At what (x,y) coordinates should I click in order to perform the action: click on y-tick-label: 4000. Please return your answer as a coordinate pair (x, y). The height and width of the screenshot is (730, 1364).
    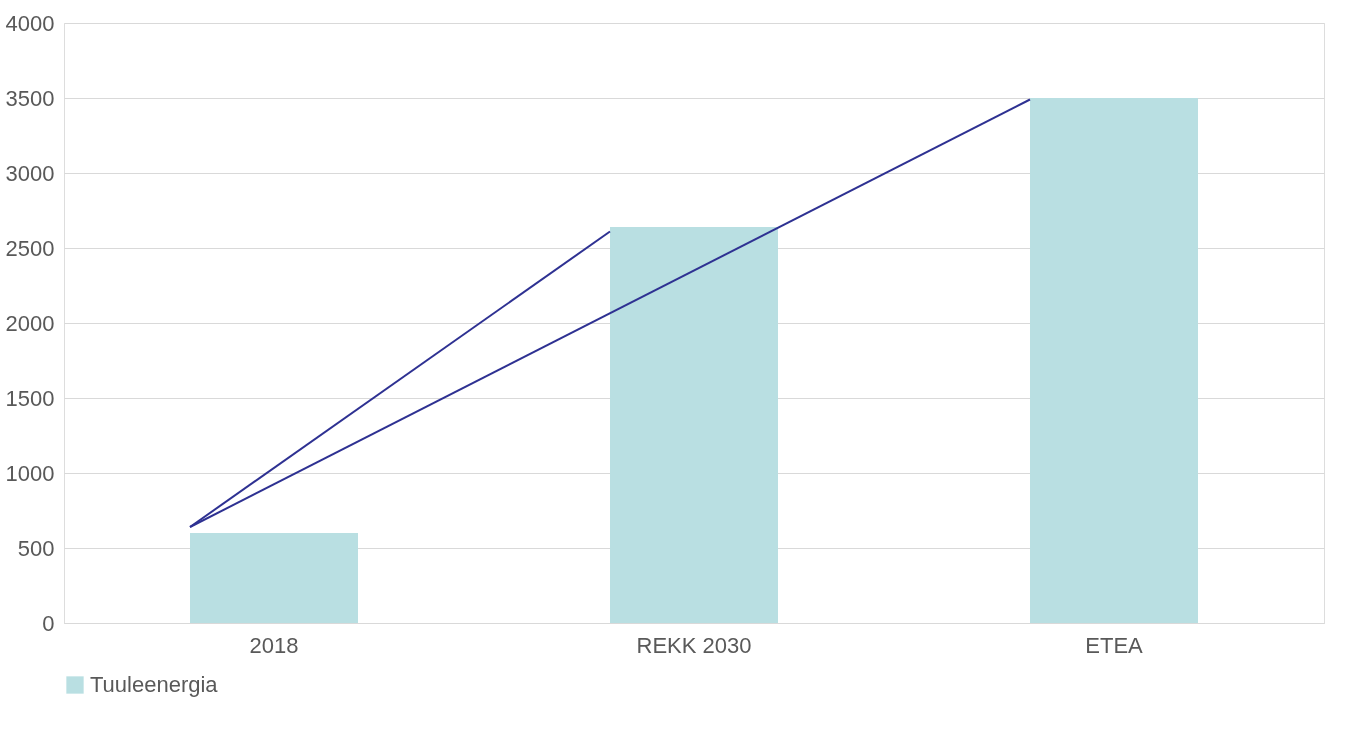
    Looking at the image, I should click on (30, 23).